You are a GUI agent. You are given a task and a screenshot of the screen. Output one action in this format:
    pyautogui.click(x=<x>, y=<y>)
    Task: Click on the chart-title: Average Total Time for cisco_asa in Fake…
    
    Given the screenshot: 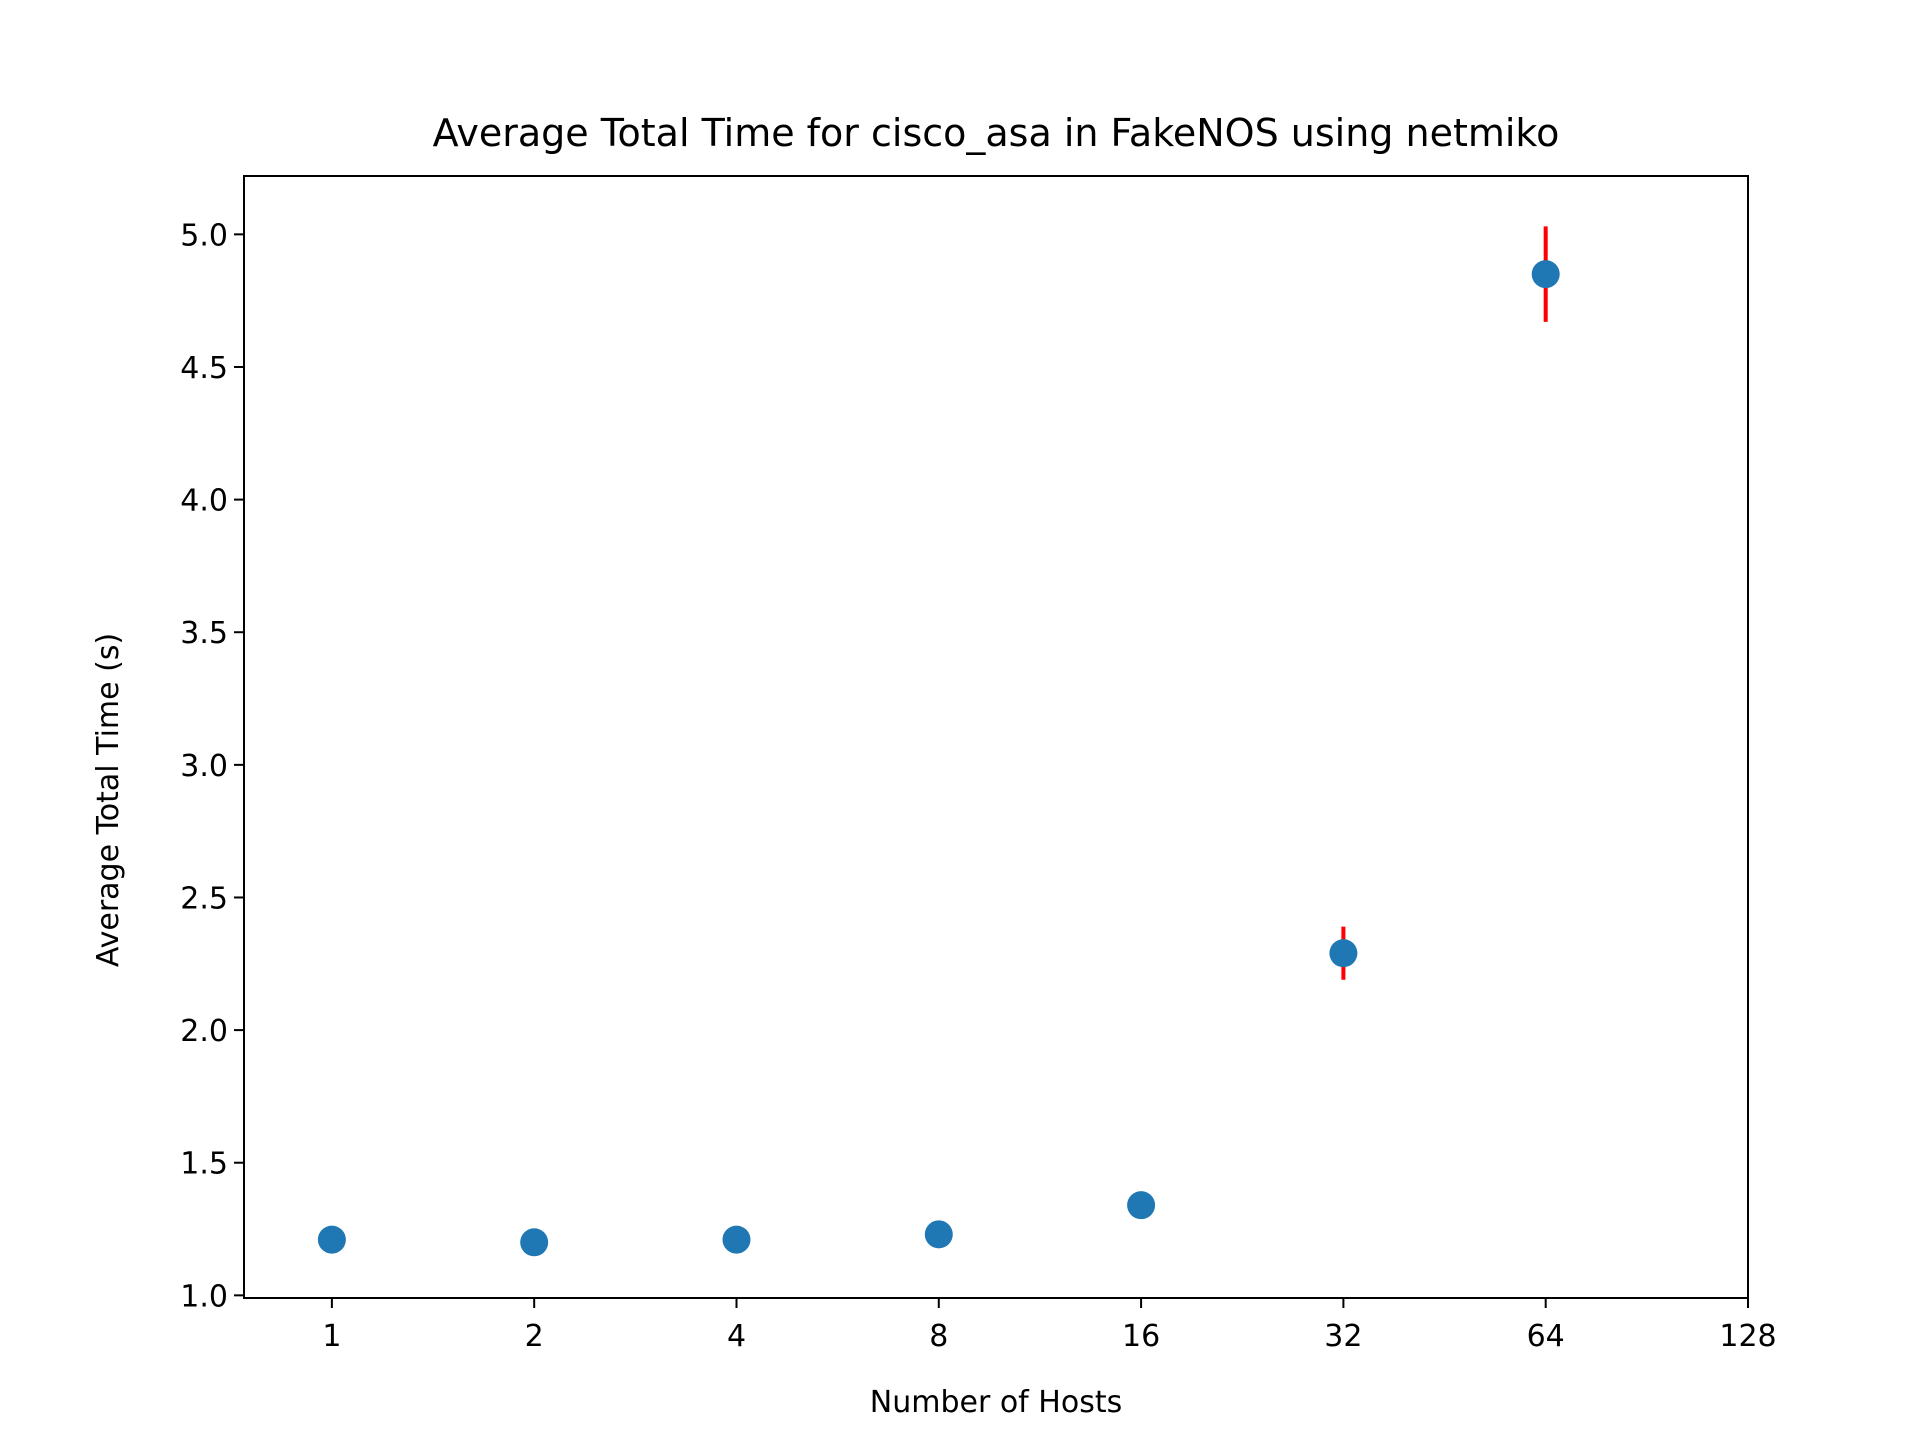 What is the action you would take?
    pyautogui.click(x=996, y=133)
    